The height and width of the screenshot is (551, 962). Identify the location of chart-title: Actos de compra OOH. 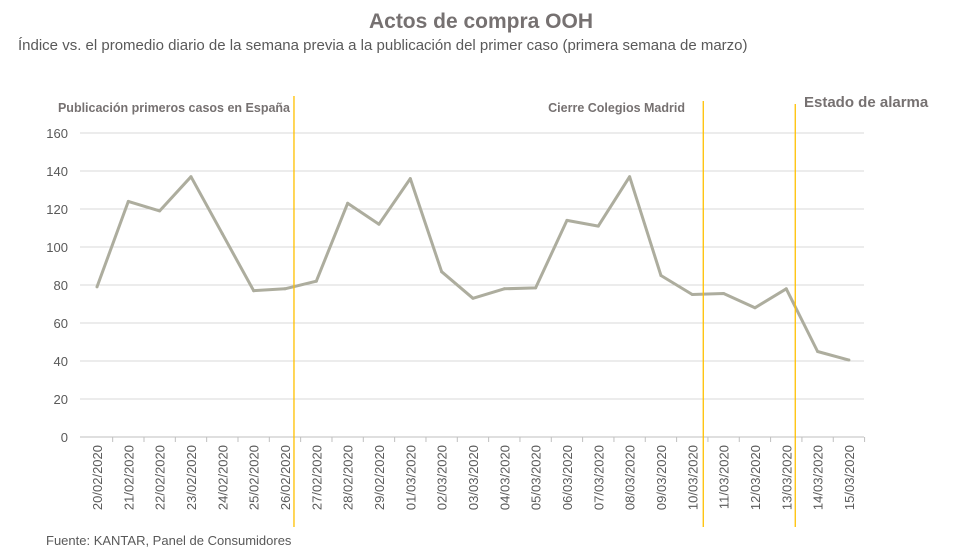
(481, 21).